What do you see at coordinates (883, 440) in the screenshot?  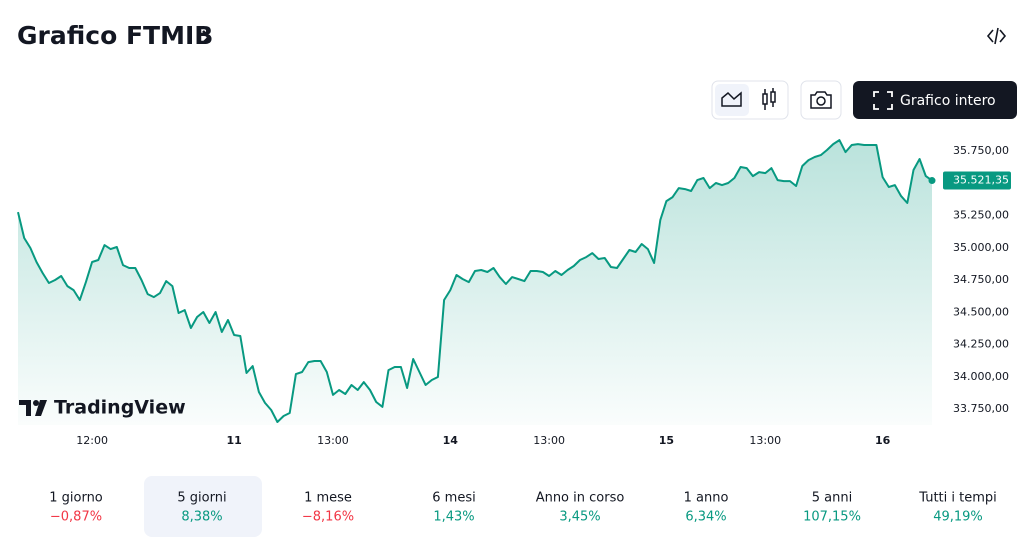 I see `x-tick-label: 16` at bounding box center [883, 440].